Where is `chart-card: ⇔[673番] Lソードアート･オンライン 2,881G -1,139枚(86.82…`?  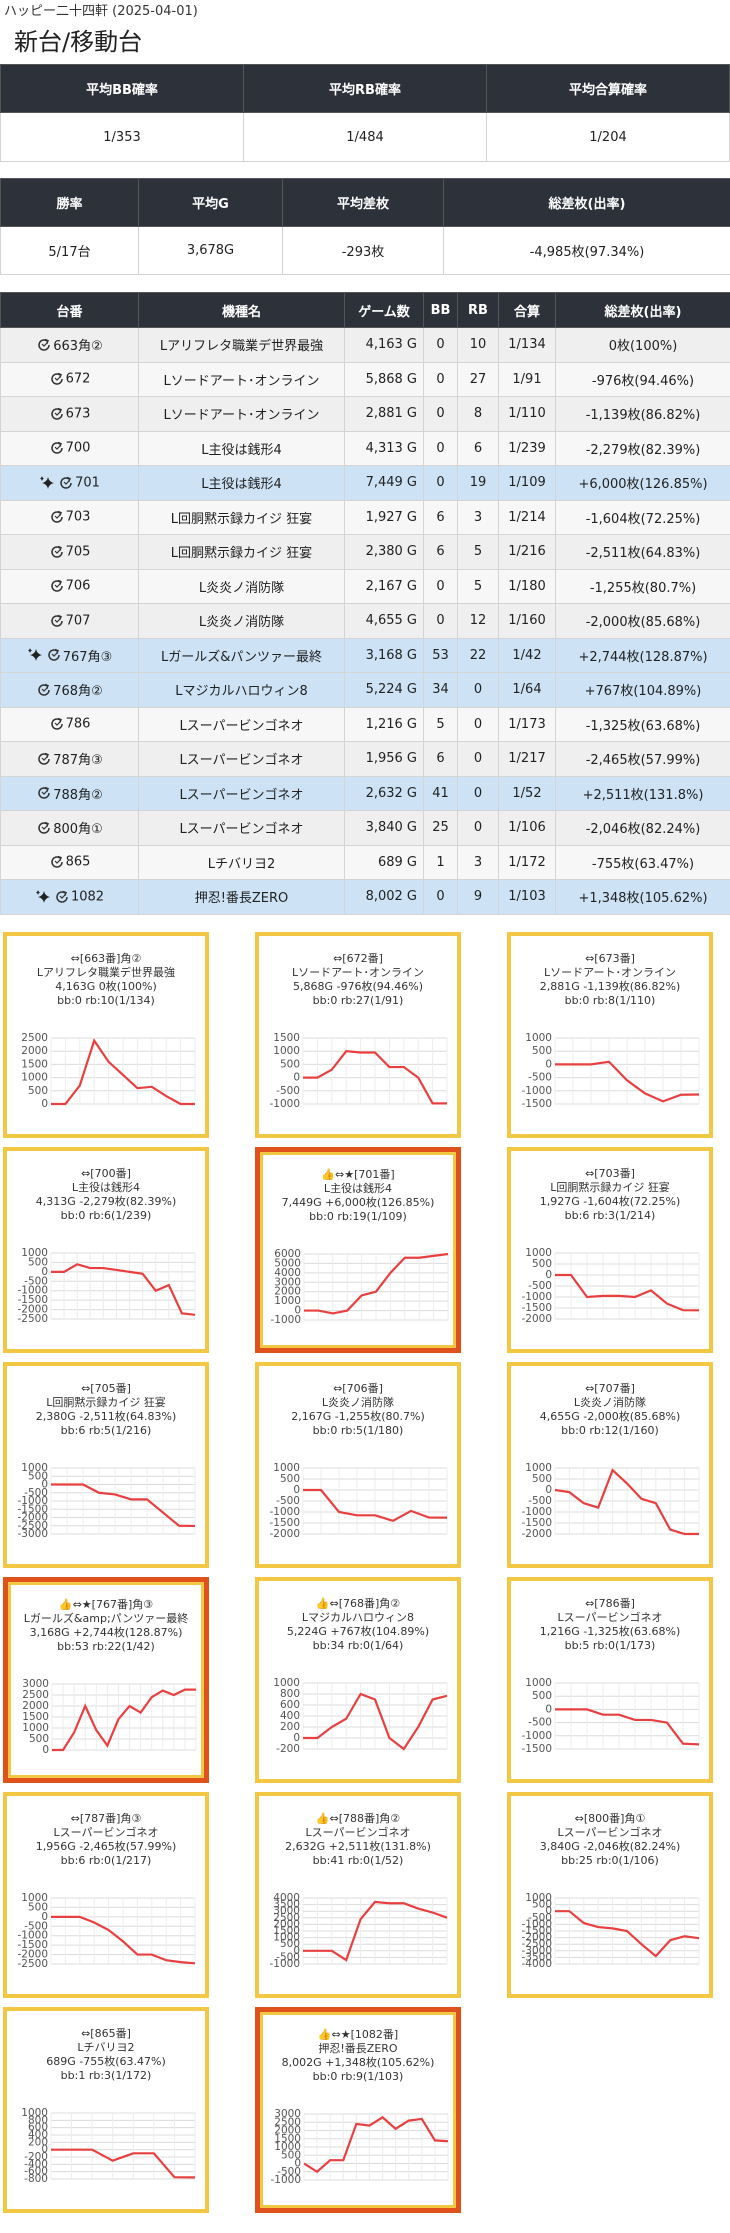
chart-card: ⇔[673番] Lソードアート･オンライン 2,881G -1,139枚(86.82… is located at coordinates (610, 1035).